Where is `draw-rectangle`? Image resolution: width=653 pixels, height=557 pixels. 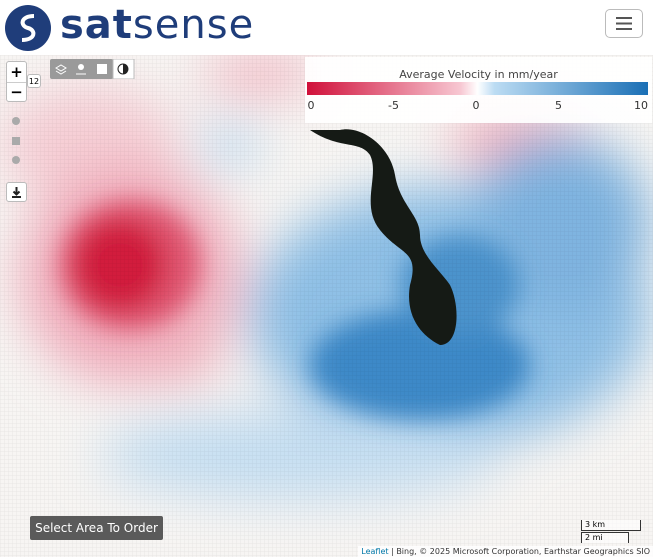
draw-rectangle is located at coordinates (16, 141).